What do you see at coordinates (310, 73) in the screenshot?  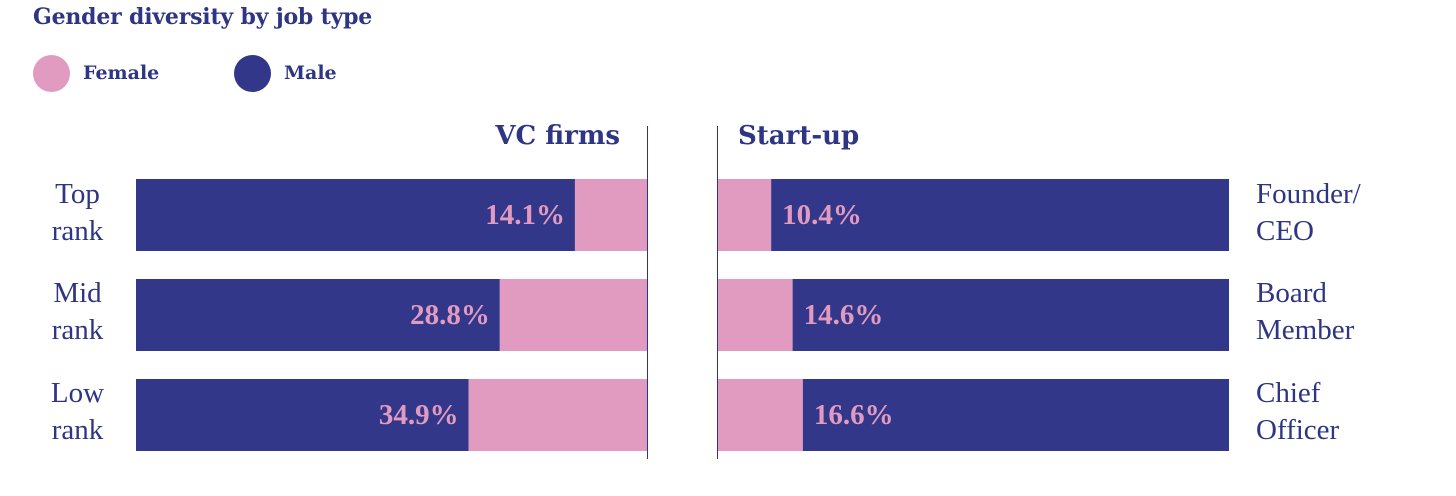 I see `legend-label-male: Male` at bounding box center [310, 73].